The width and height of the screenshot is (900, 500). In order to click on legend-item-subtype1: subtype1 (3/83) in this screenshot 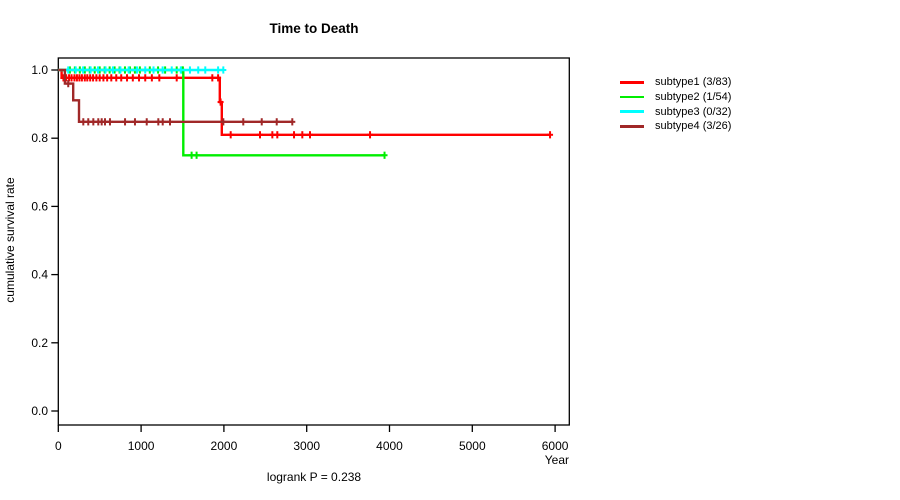, I will do `click(675, 82)`.